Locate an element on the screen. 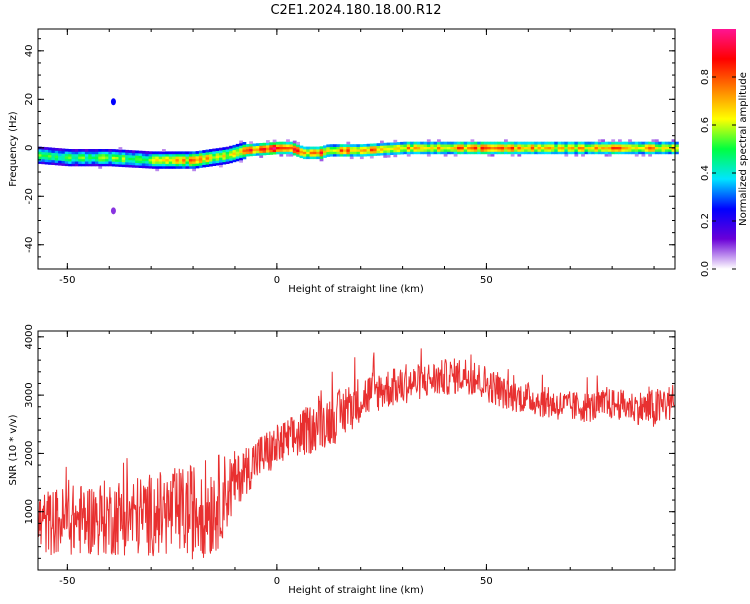  snr-ytick-label: 1000 is located at coordinates (29, 511).